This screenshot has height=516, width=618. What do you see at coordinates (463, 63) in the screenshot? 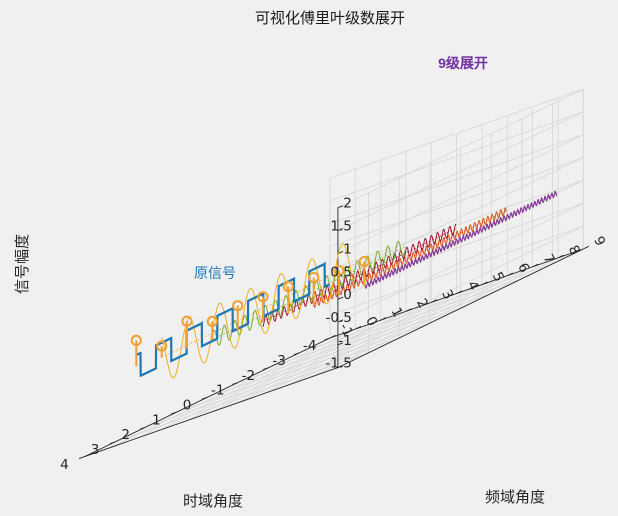
I see `annotation-top: 9级展开` at bounding box center [463, 63].